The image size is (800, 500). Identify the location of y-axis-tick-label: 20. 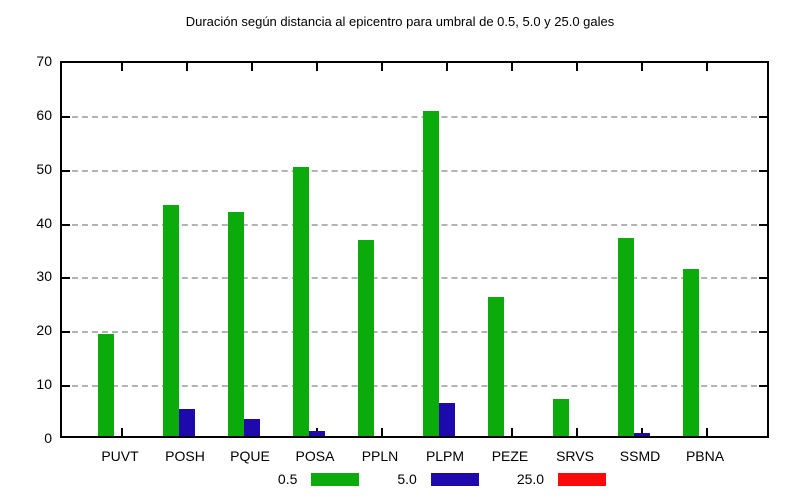
(44, 330).